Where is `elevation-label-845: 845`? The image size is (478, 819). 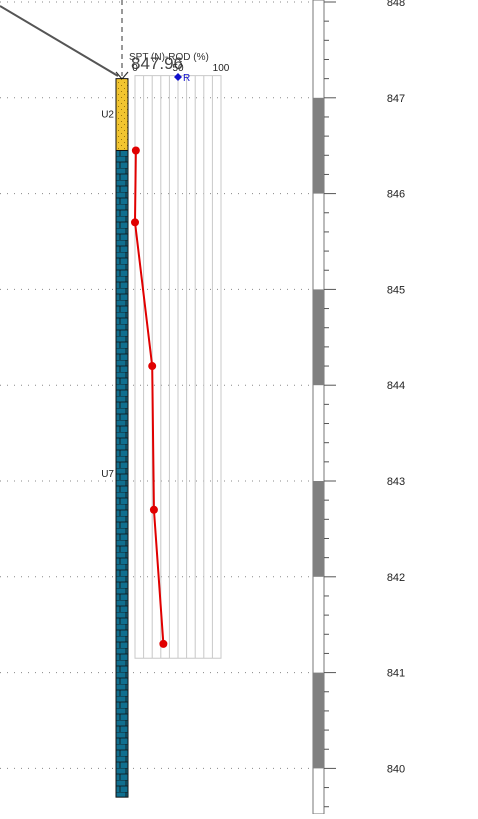
elevation-label-845: 845 is located at coordinates (396, 290).